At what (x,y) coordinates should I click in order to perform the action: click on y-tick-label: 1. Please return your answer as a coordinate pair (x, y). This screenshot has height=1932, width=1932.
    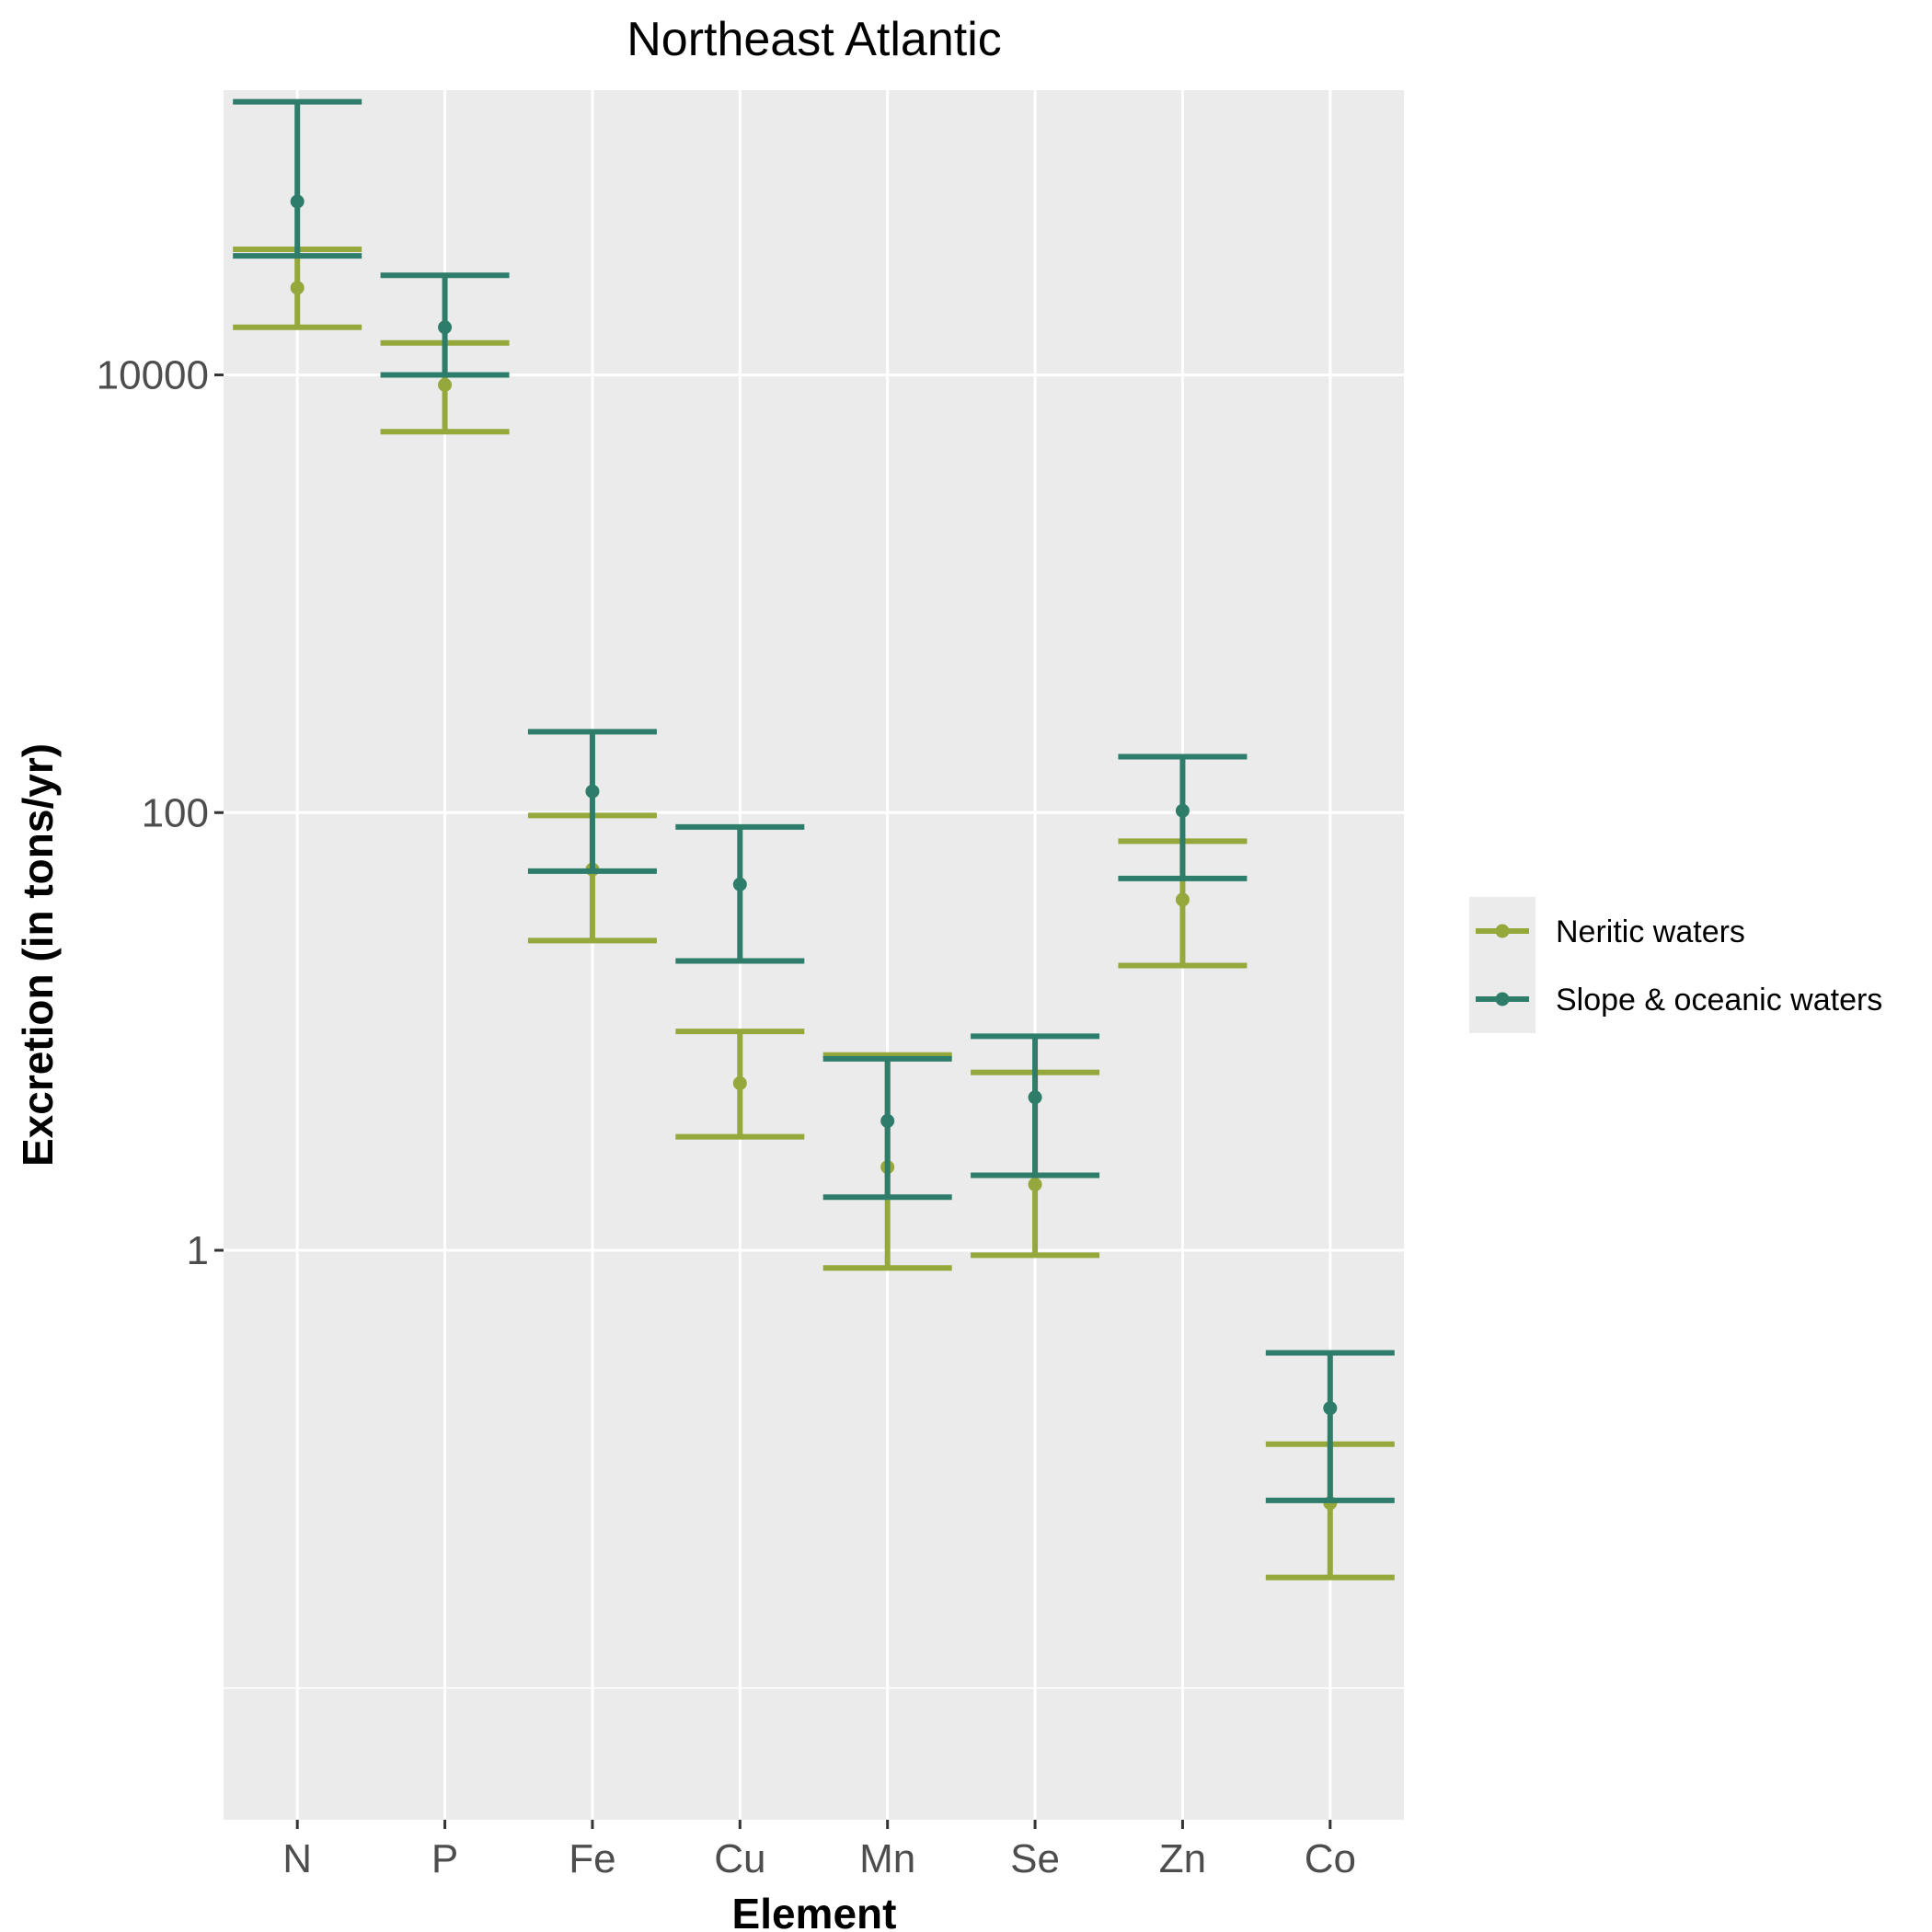
    Looking at the image, I should click on (198, 1250).